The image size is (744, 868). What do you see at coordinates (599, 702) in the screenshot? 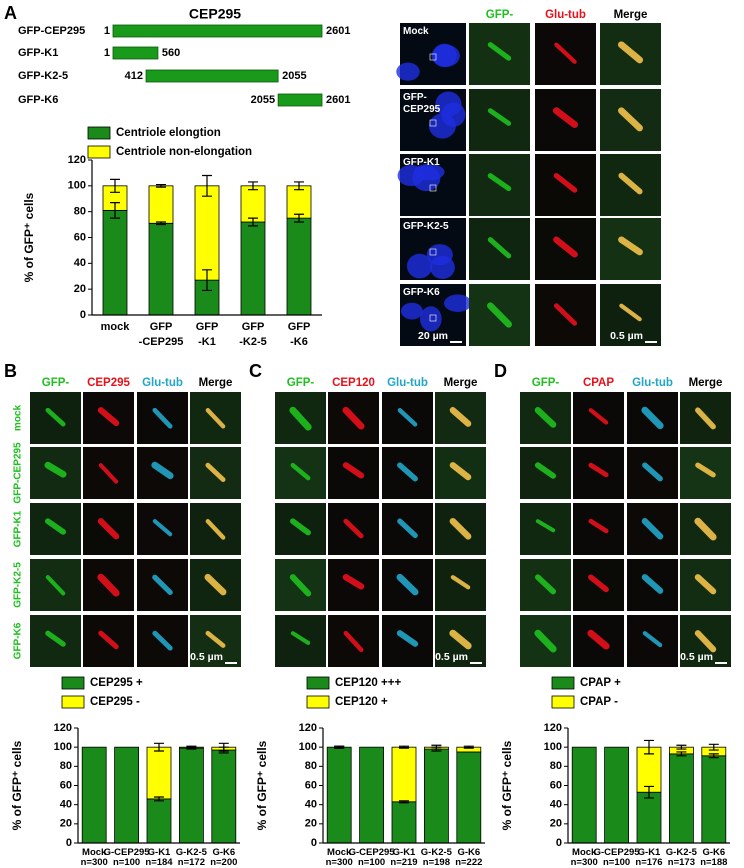
I see `legend-label: CPAP -` at bounding box center [599, 702].